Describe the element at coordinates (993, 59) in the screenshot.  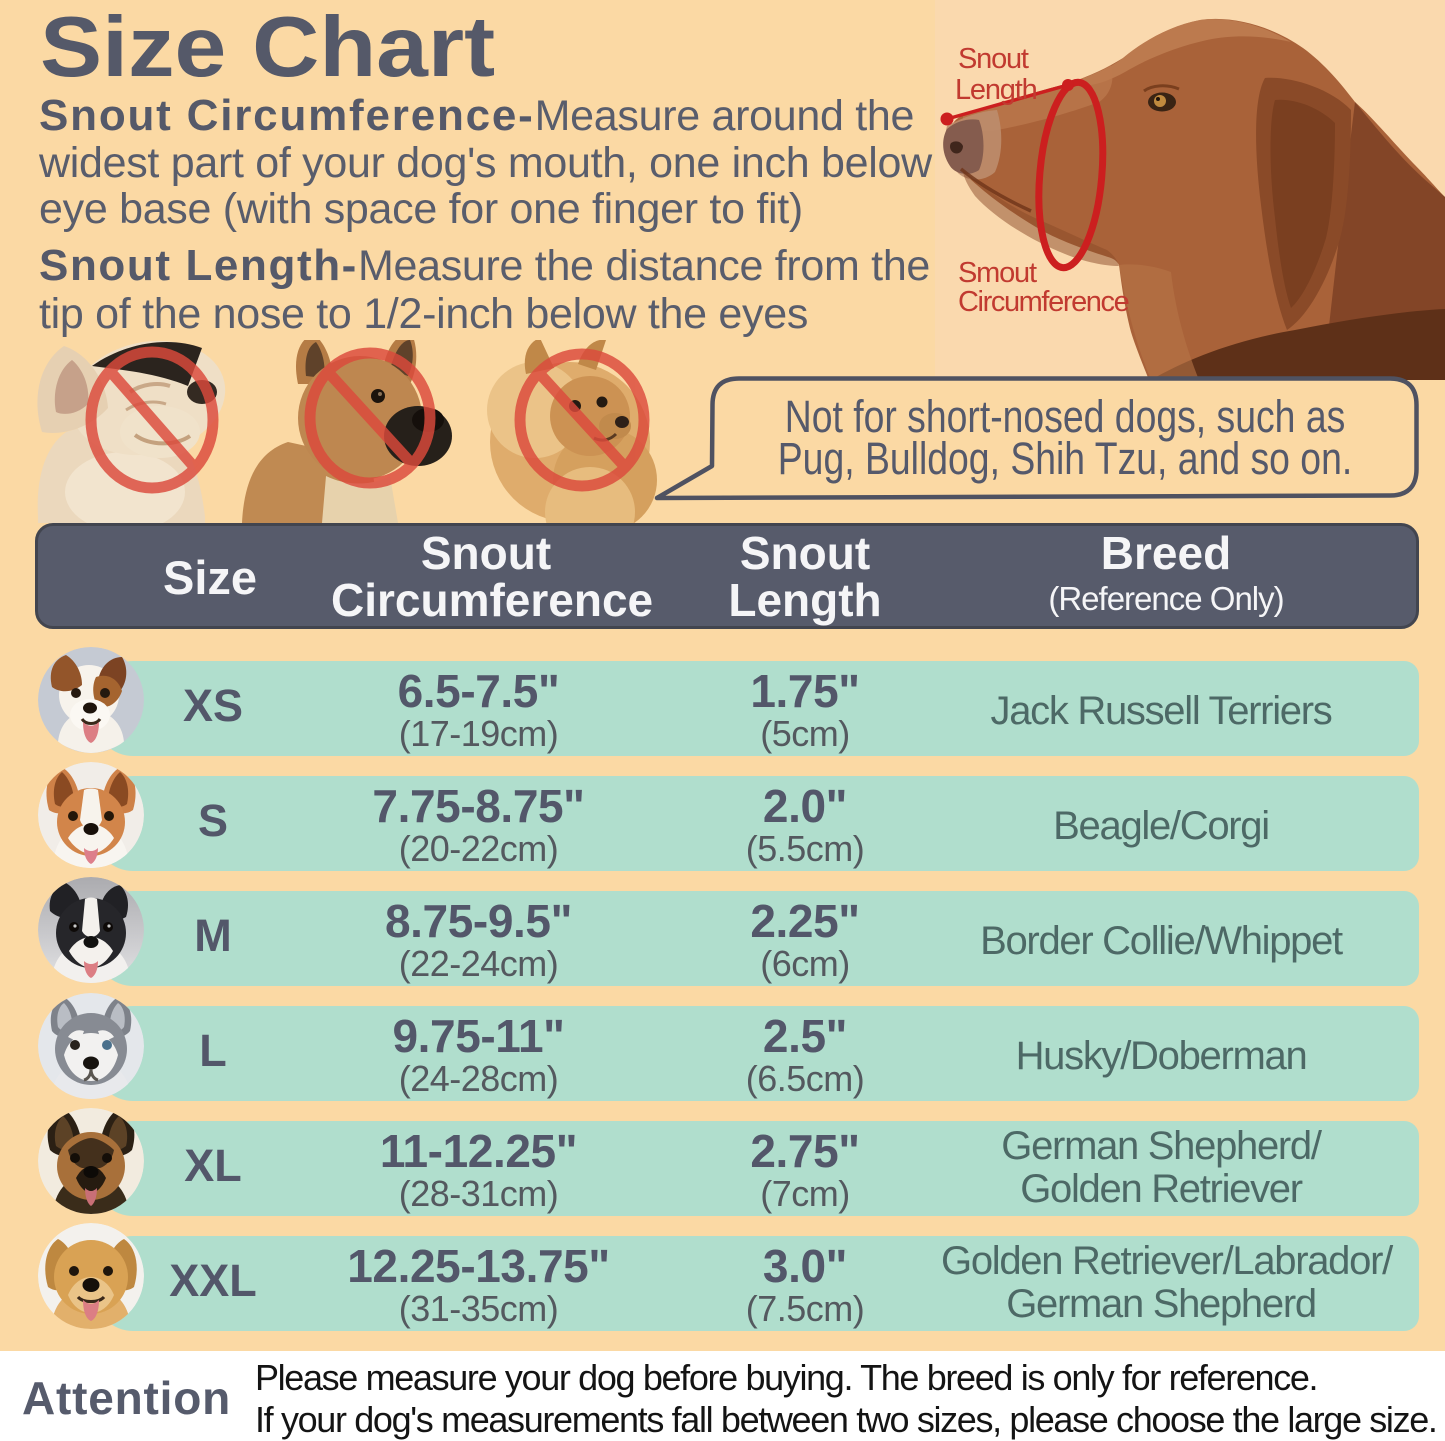
I see `svg-text: Snout` at that location.